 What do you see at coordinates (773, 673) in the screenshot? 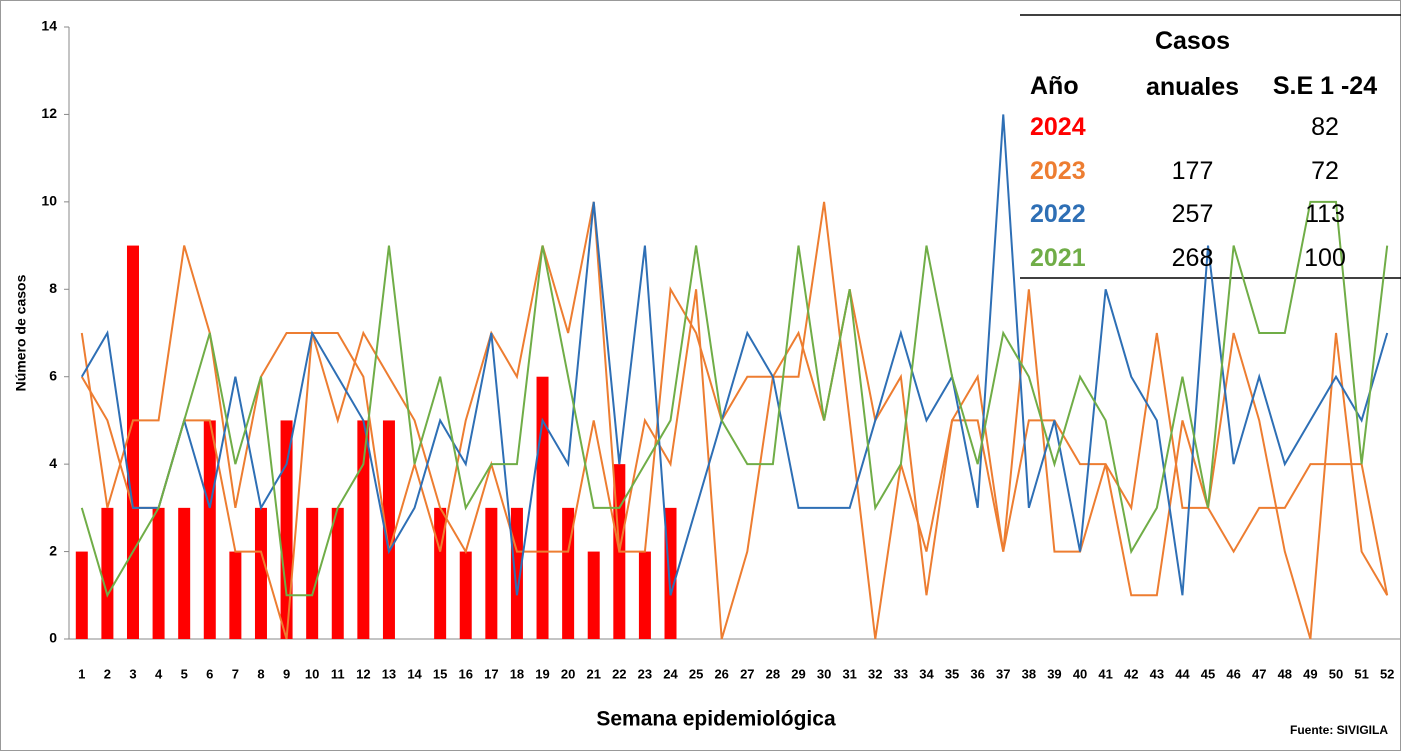
I see `x-tick-label: 28` at bounding box center [773, 673].